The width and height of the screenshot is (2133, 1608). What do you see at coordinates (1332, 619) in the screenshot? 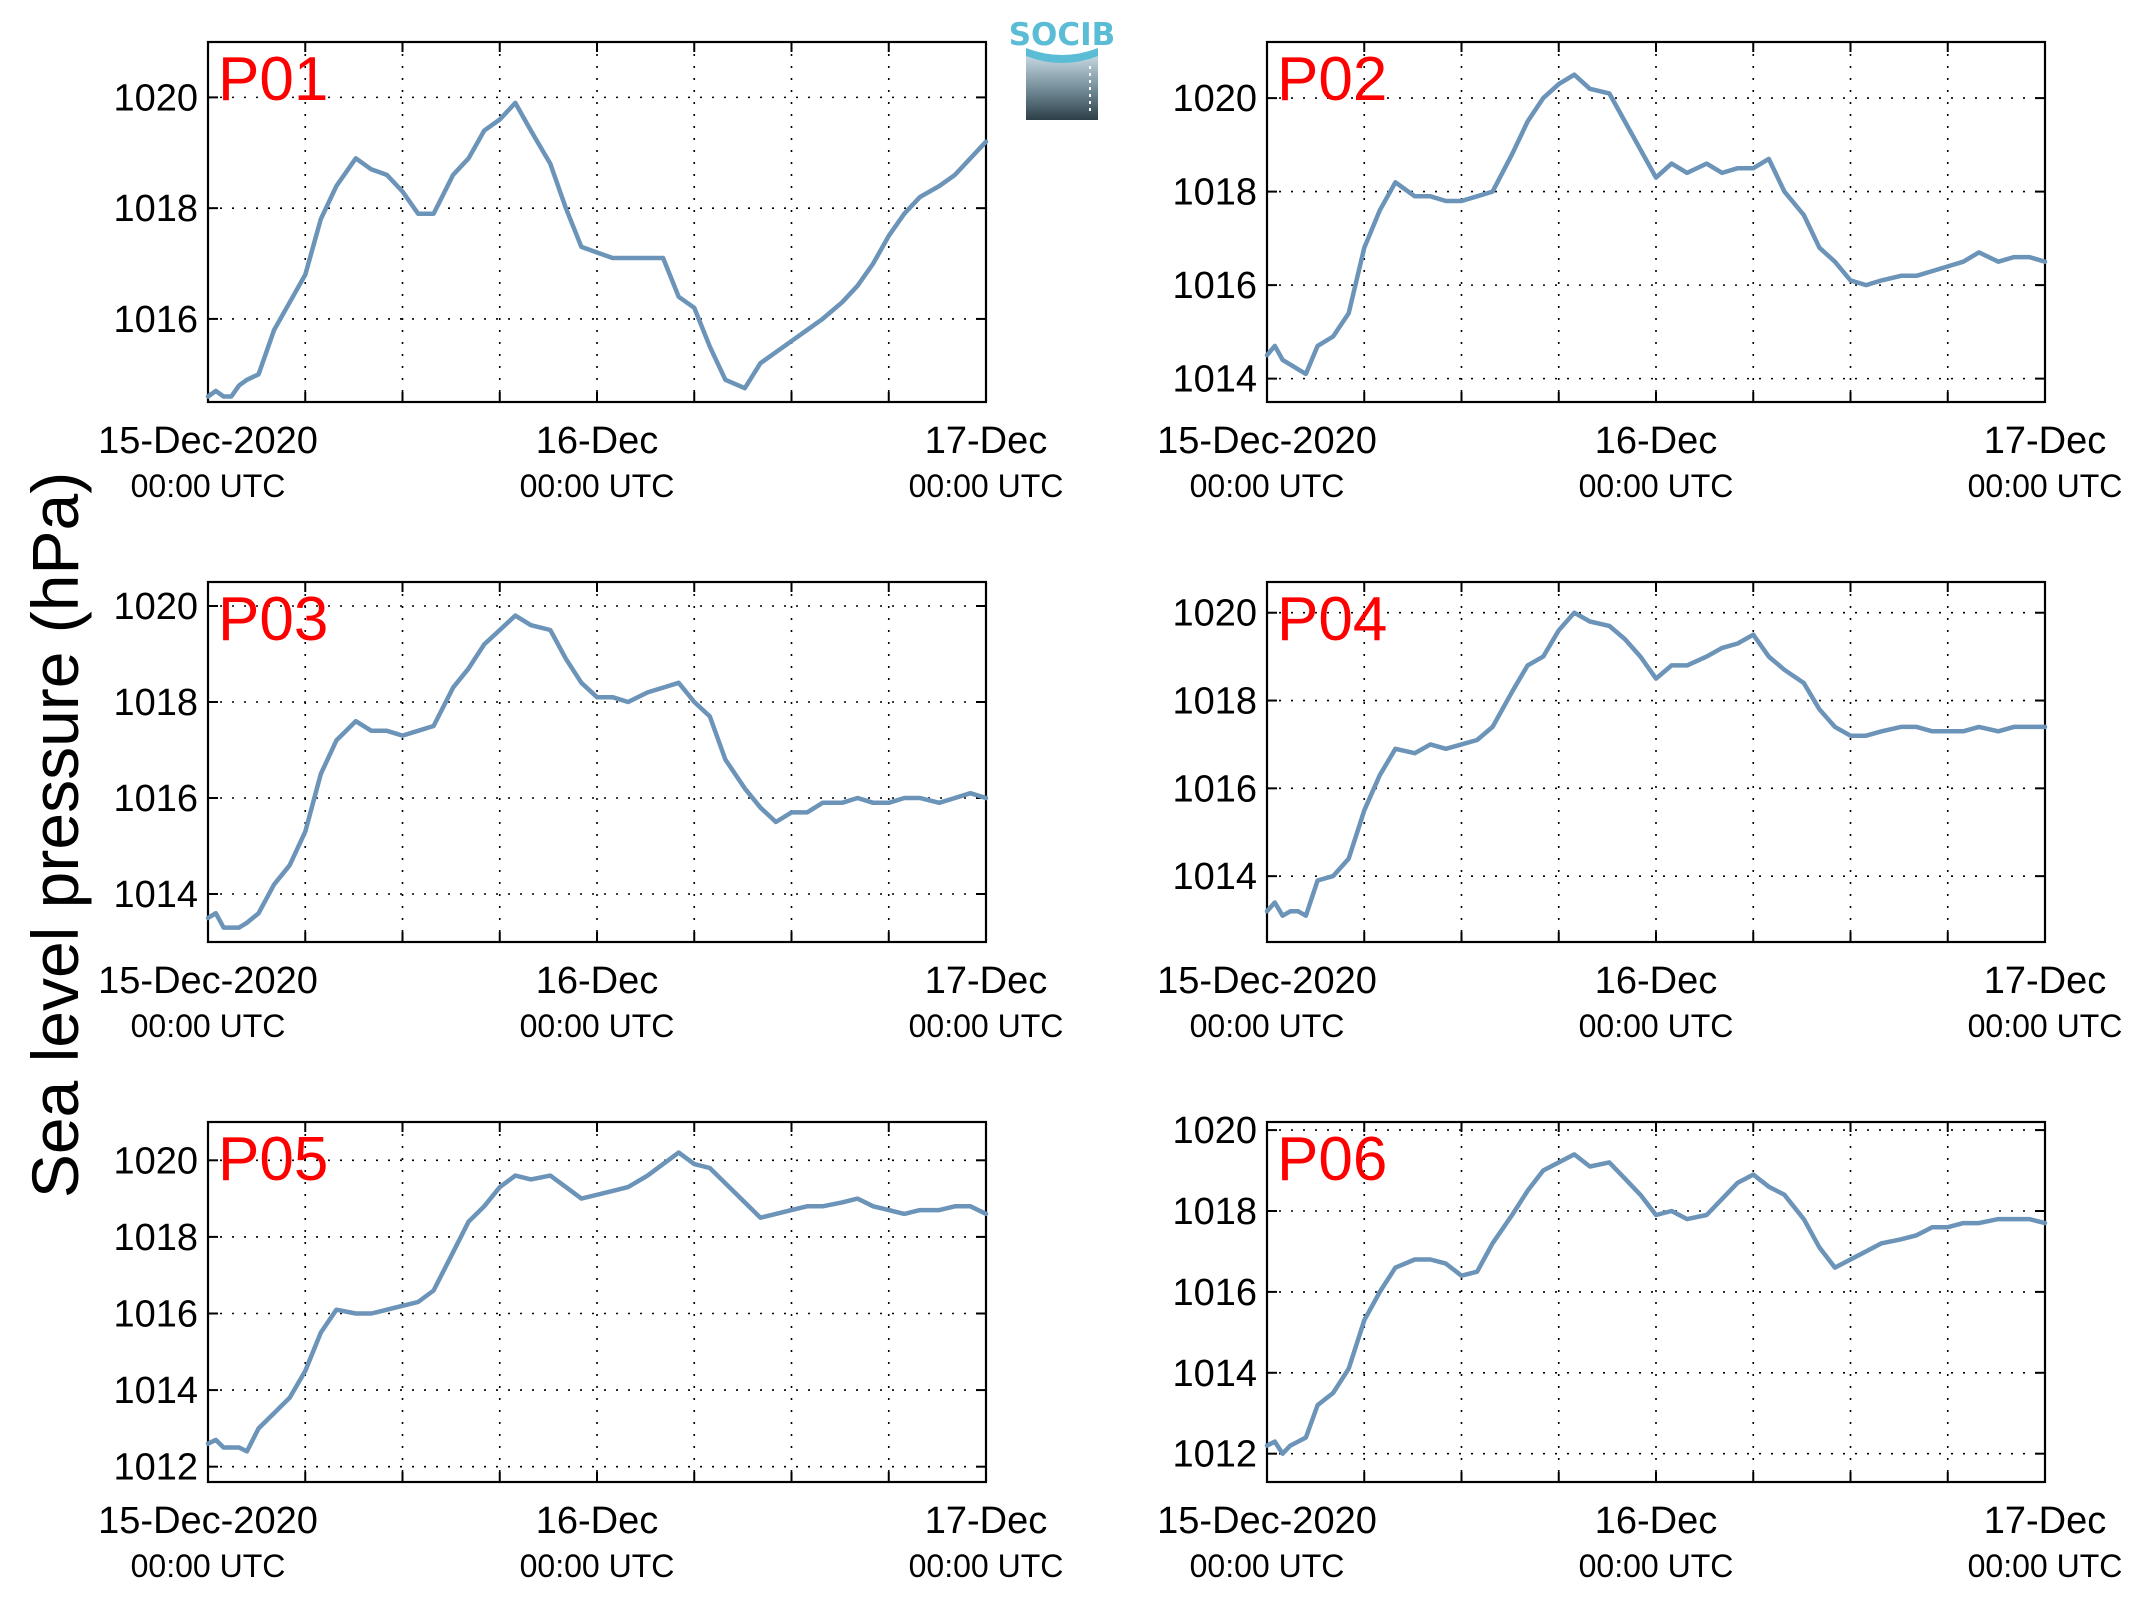
I see `panel-label: P04` at bounding box center [1332, 619].